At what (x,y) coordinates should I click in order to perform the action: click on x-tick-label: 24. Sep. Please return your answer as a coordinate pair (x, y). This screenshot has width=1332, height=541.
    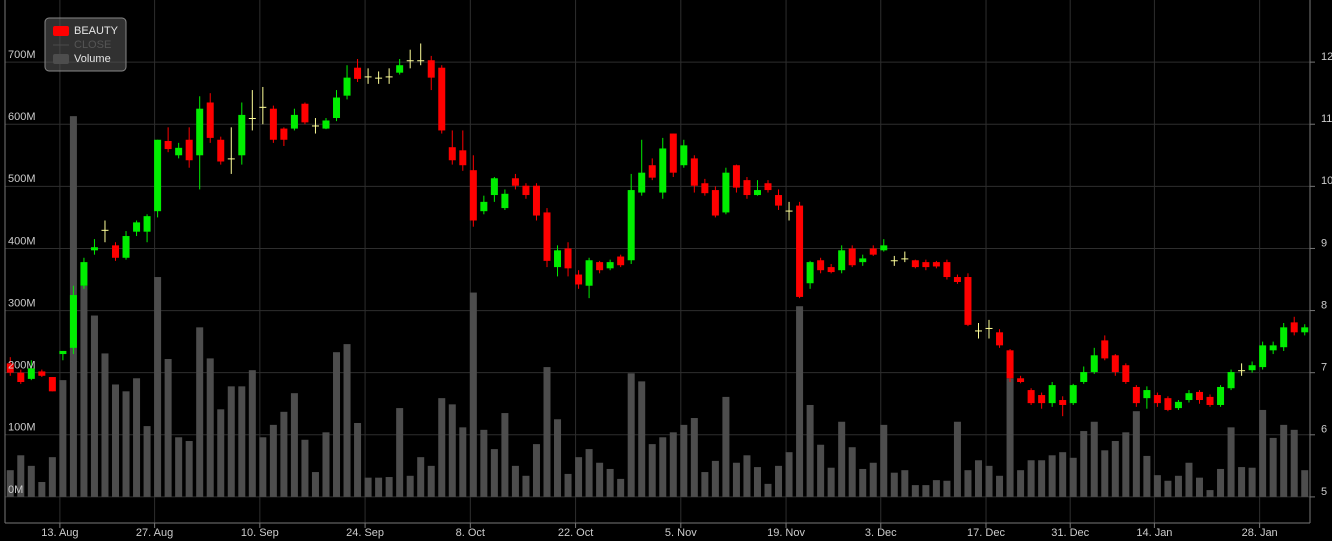
    Looking at the image, I should click on (365, 533).